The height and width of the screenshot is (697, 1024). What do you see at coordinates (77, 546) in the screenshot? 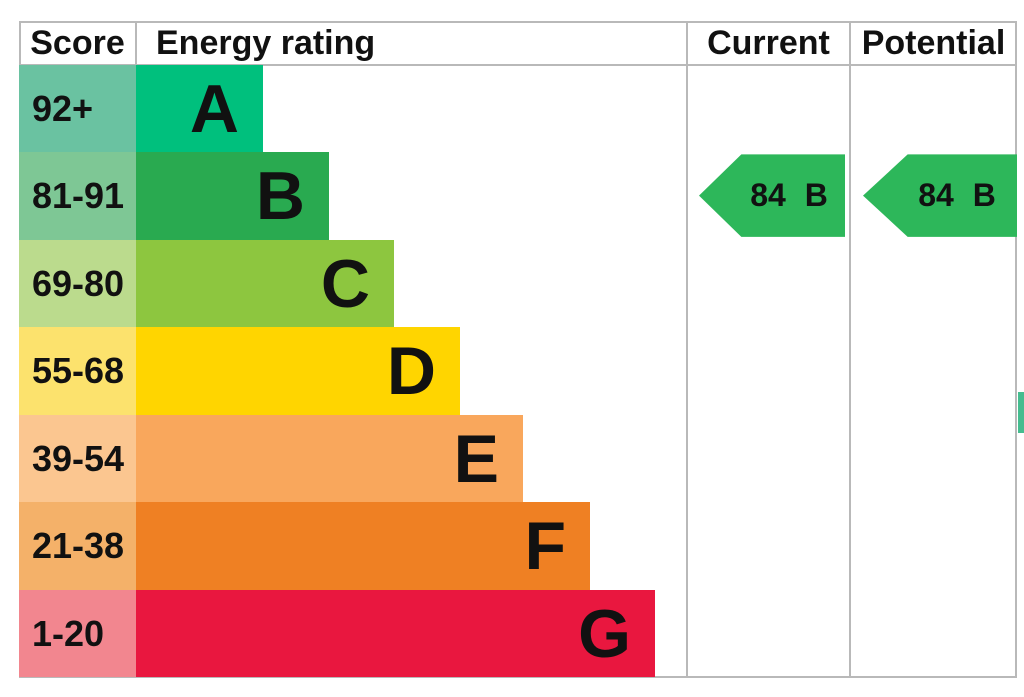
I see `score-range-F: 21-38` at bounding box center [77, 546].